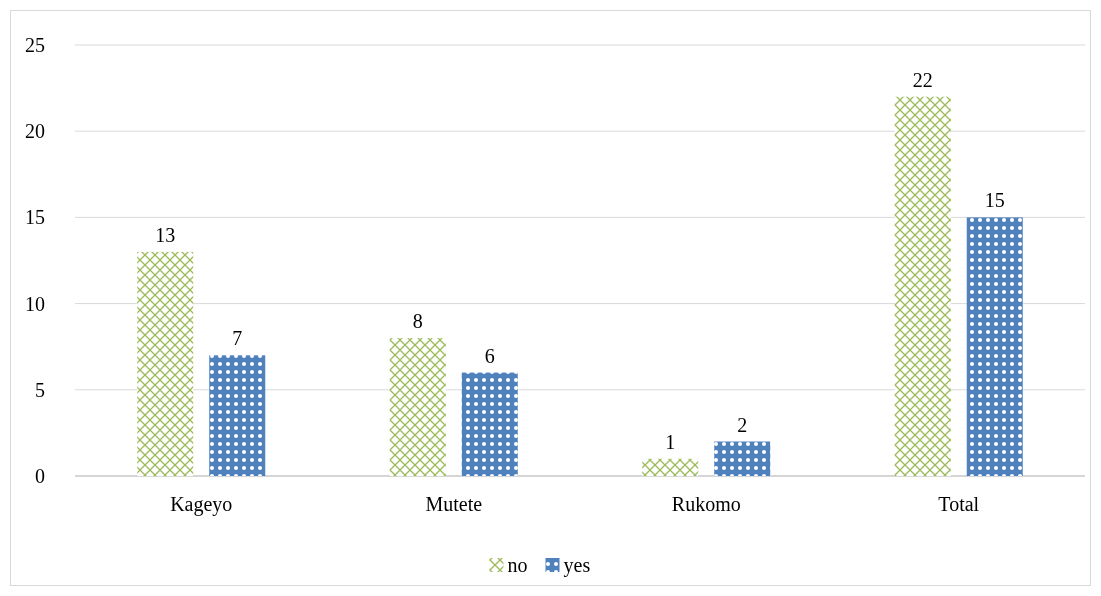  What do you see at coordinates (35, 131) in the screenshot?
I see `y-tick-label: 20` at bounding box center [35, 131].